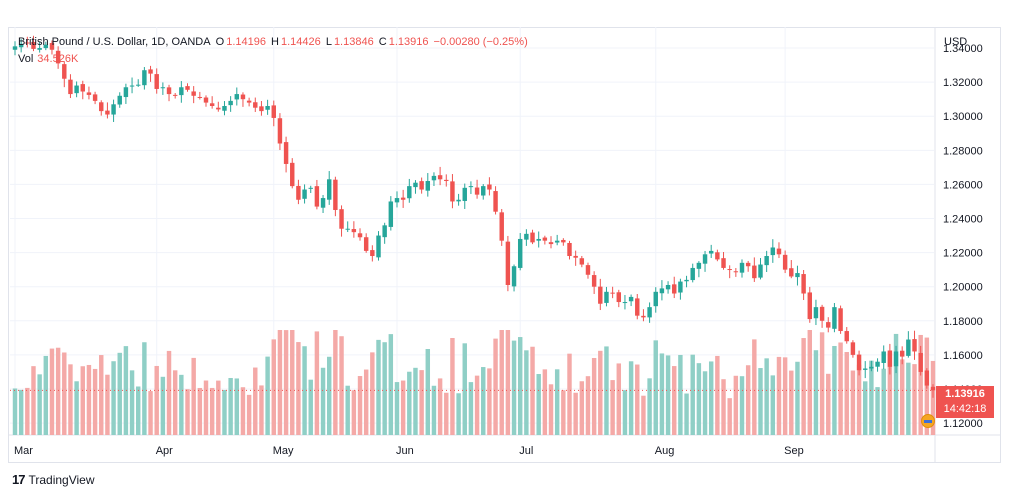 Image resolution: width=1012 pixels, height=498 pixels. I want to click on y-tick-label: 1.16000, so click(963, 356).